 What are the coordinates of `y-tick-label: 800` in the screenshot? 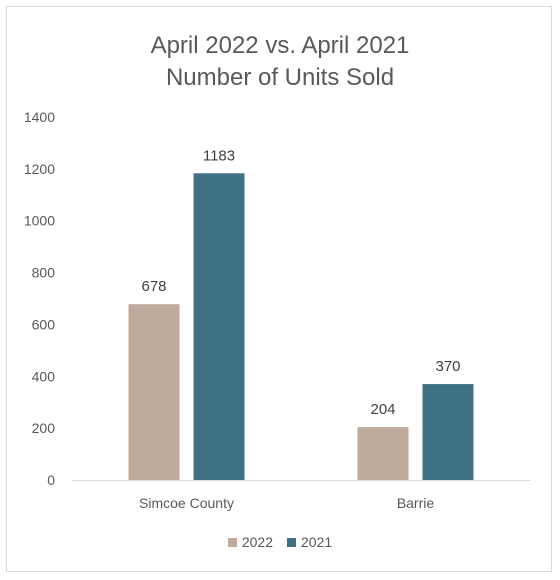 It's located at (44, 273).